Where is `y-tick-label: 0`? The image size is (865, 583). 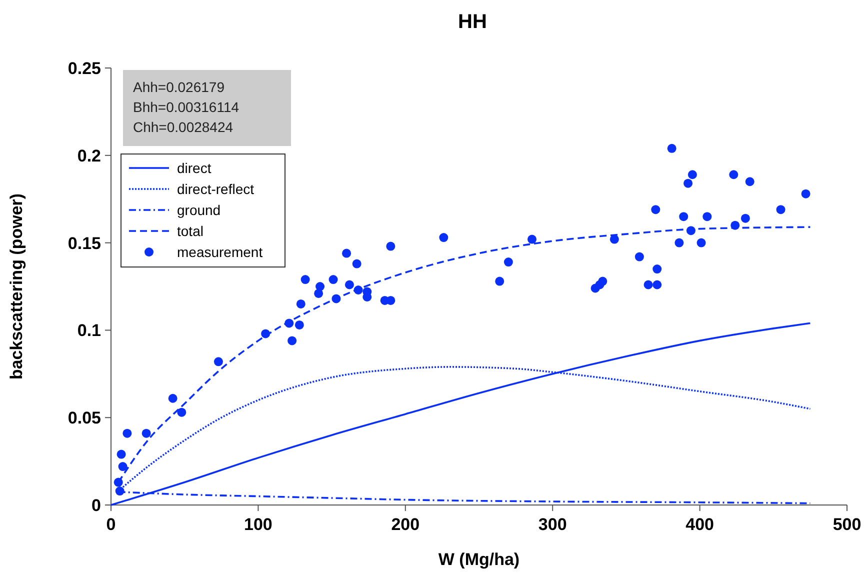 y-tick-label: 0 is located at coordinates (96, 505).